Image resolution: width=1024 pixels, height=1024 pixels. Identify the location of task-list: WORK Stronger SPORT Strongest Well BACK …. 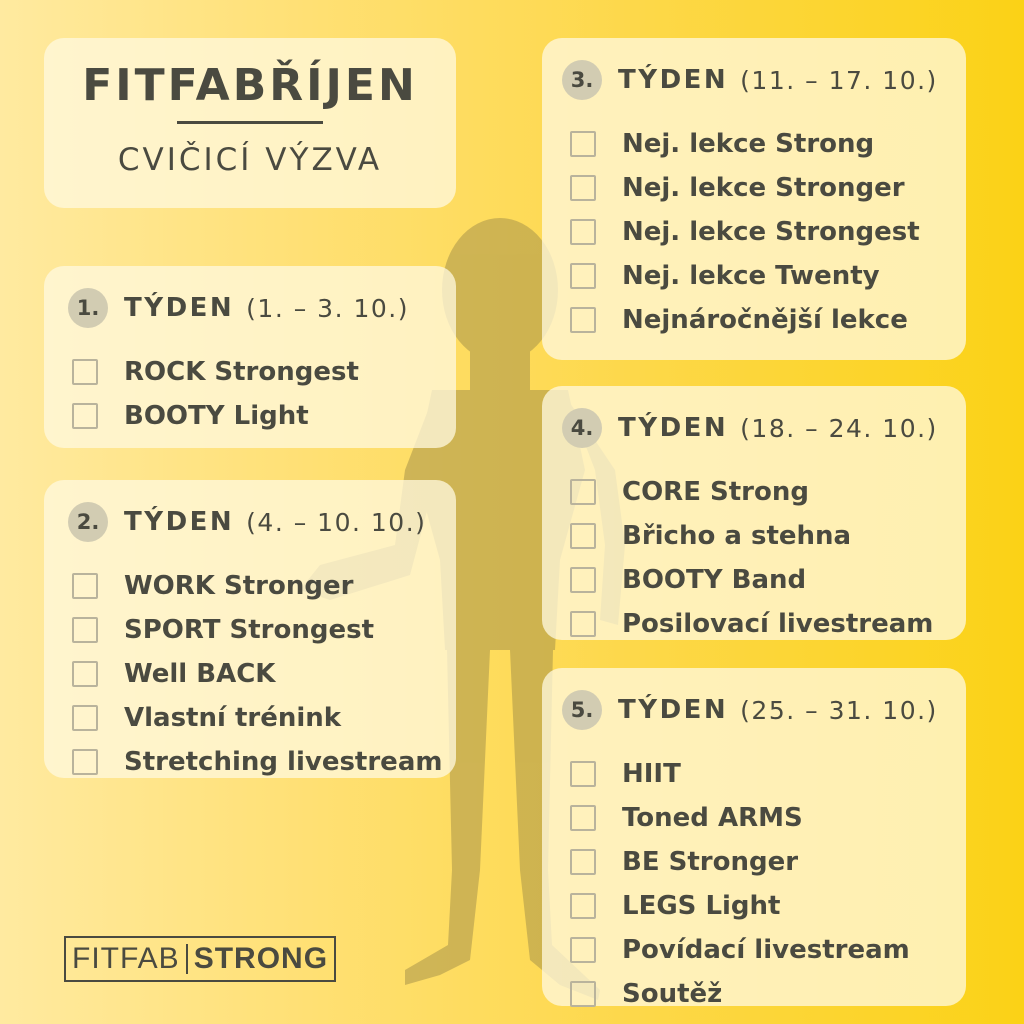
(257, 674).